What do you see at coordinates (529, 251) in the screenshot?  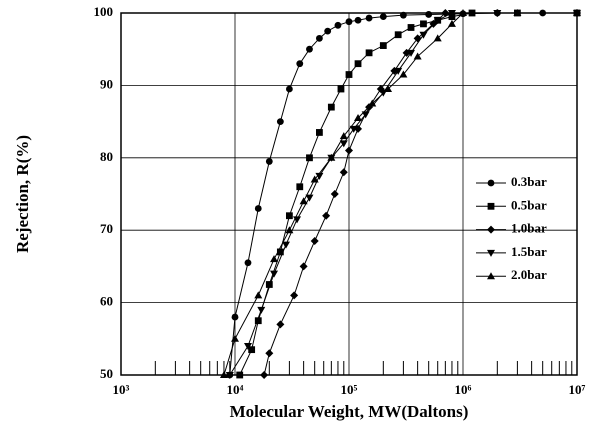 I see `legend-label: 1.5bar` at bounding box center [529, 251].